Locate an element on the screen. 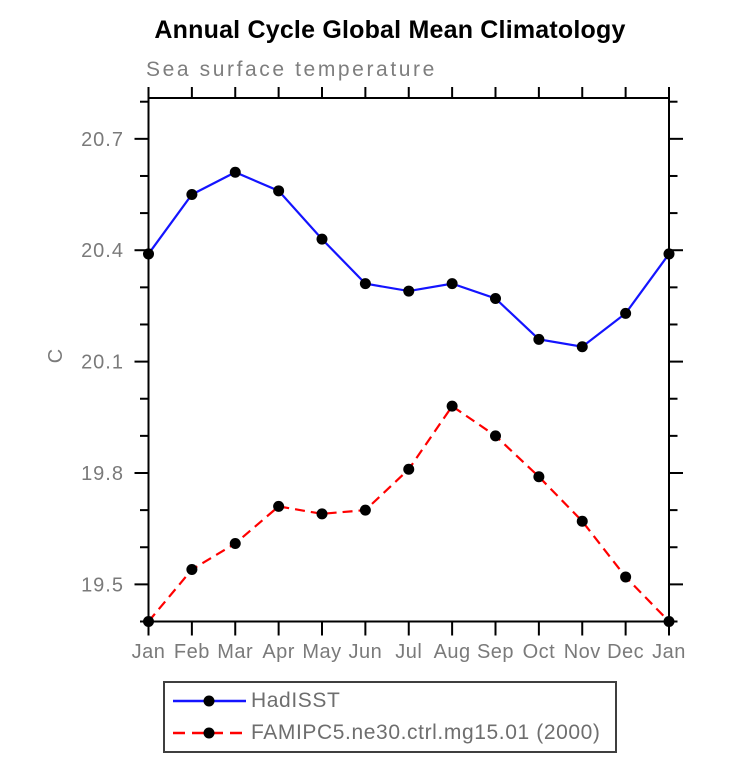 Image resolution: width=733 pixels, height=772 pixels. x-tick-label: Jul is located at coordinates (408, 652).